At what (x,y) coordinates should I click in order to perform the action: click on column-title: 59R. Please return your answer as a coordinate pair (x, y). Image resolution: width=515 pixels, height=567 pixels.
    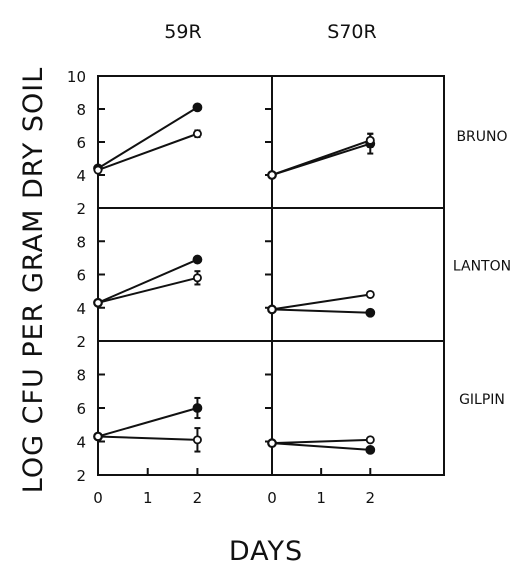
    Looking at the image, I should click on (182, 32).